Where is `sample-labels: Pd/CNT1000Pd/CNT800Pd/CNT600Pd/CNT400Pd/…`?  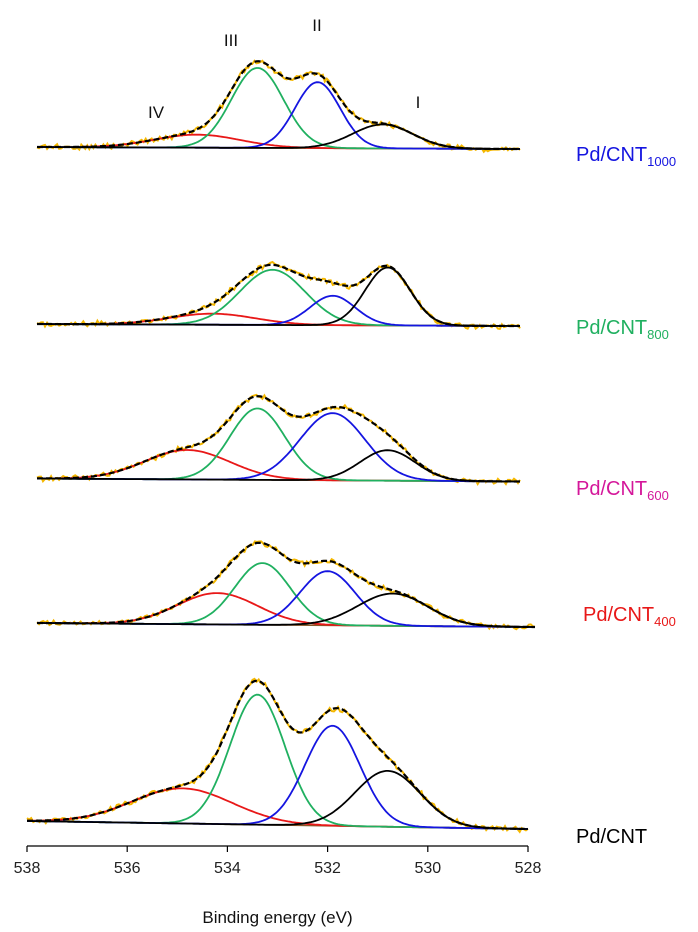 sample-labels: Pd/CNT1000Pd/CNT800Pd/CNT600Pd/CNT400Pd/… is located at coordinates (626, 496).